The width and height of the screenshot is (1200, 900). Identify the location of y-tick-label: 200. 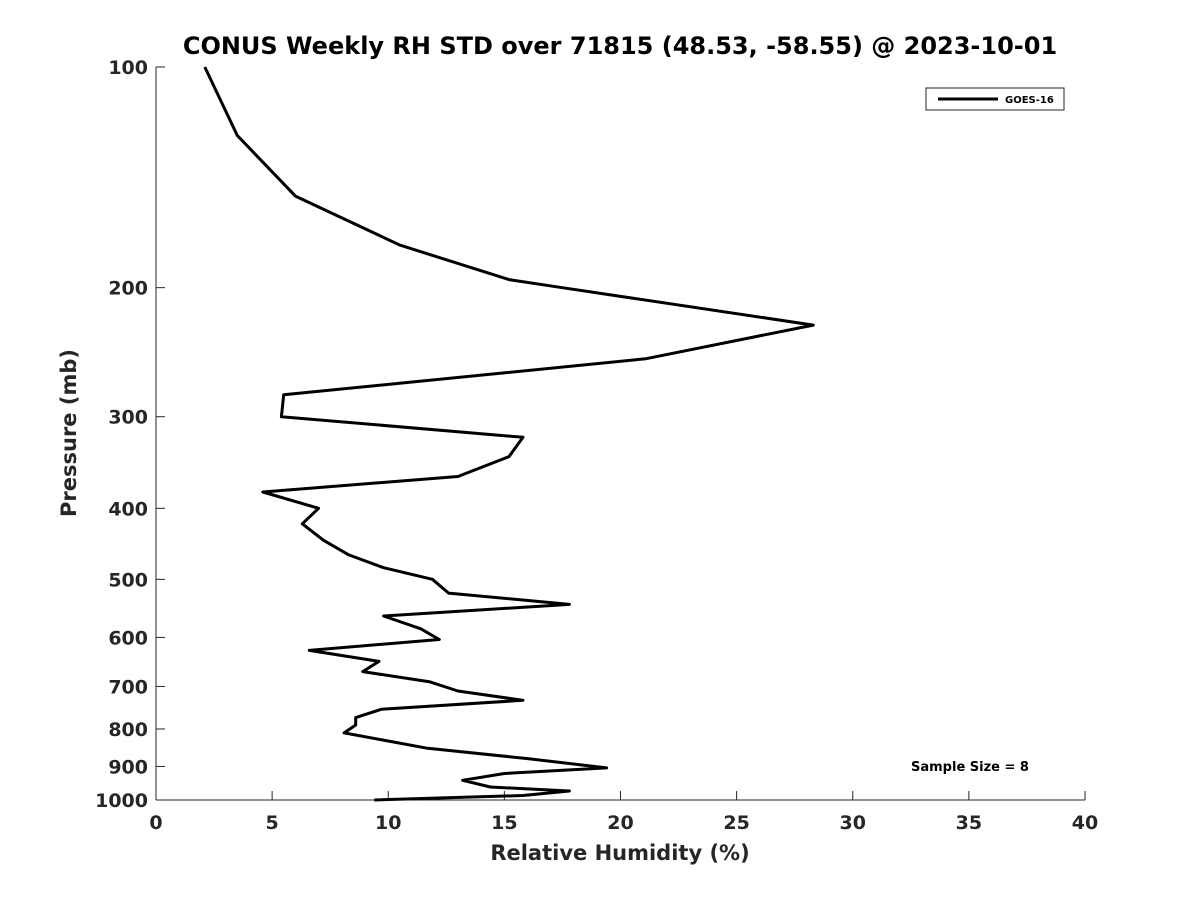
(128, 289).